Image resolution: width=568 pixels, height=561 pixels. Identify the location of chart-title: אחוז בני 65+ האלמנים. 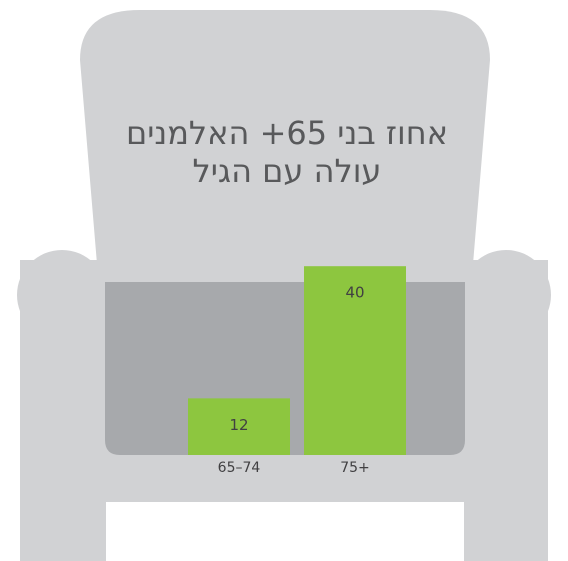
(287, 133).